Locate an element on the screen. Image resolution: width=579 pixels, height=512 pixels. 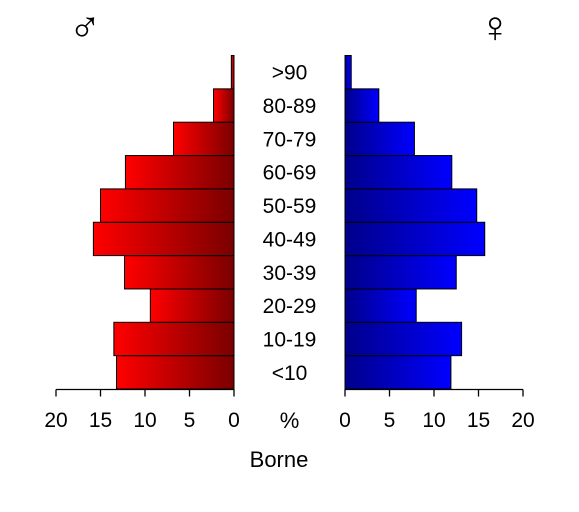
age-group-label: 30-39 is located at coordinates (290, 273).